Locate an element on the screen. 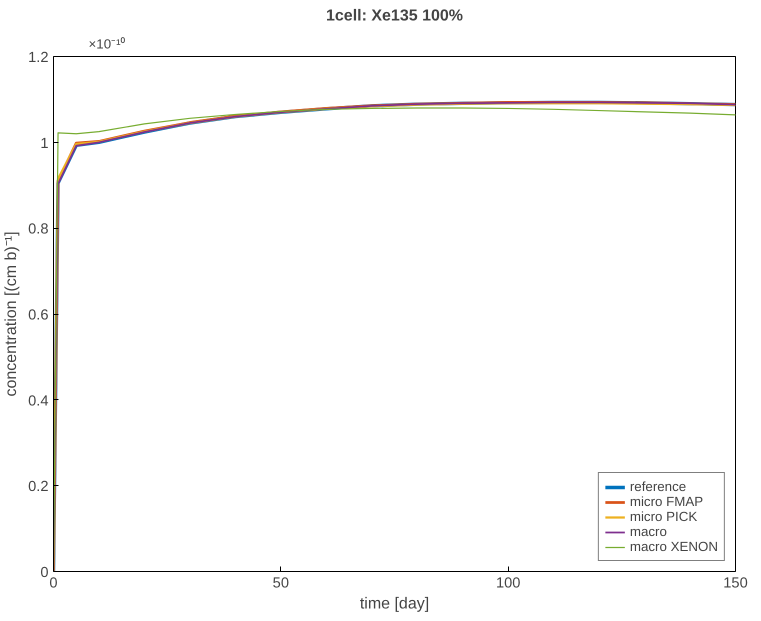 This screenshot has height=621, width=761. chart-title: 1cell: Xe135 100% is located at coordinates (395, 16).